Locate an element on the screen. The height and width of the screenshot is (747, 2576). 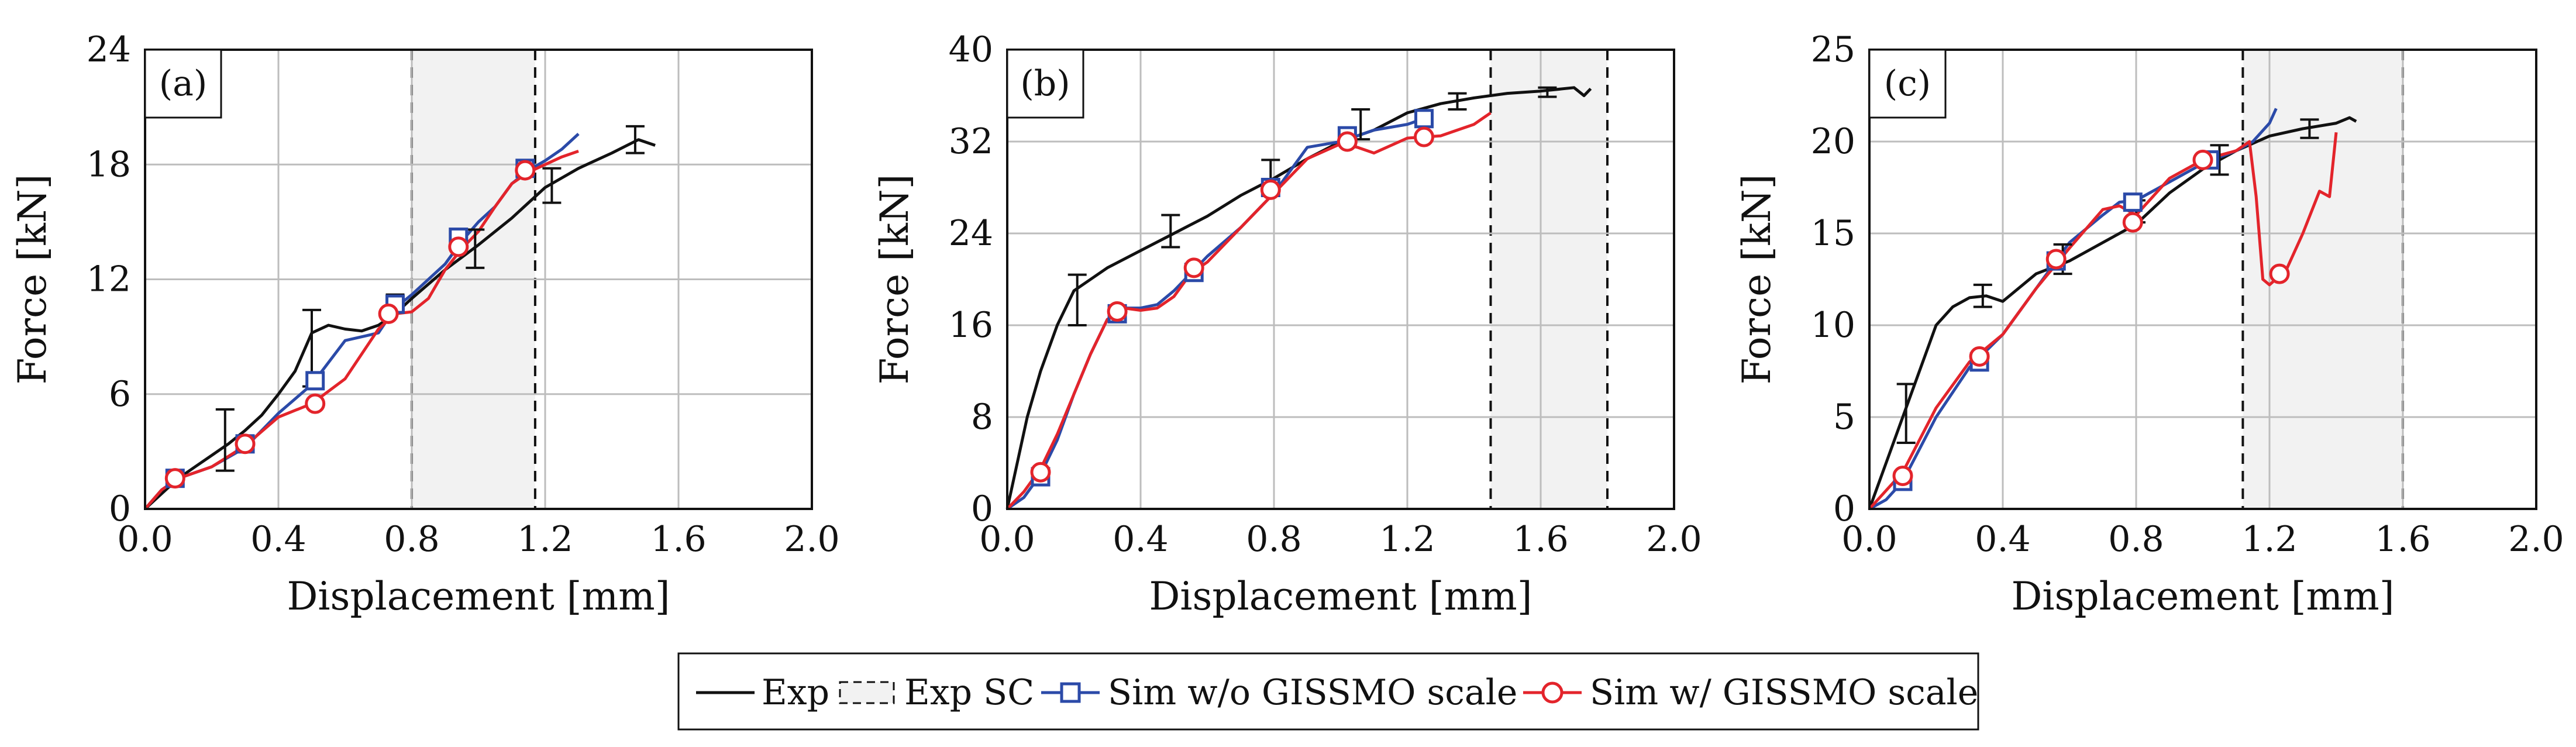
panel-c-sim-w-line is located at coordinates (2103, 321).